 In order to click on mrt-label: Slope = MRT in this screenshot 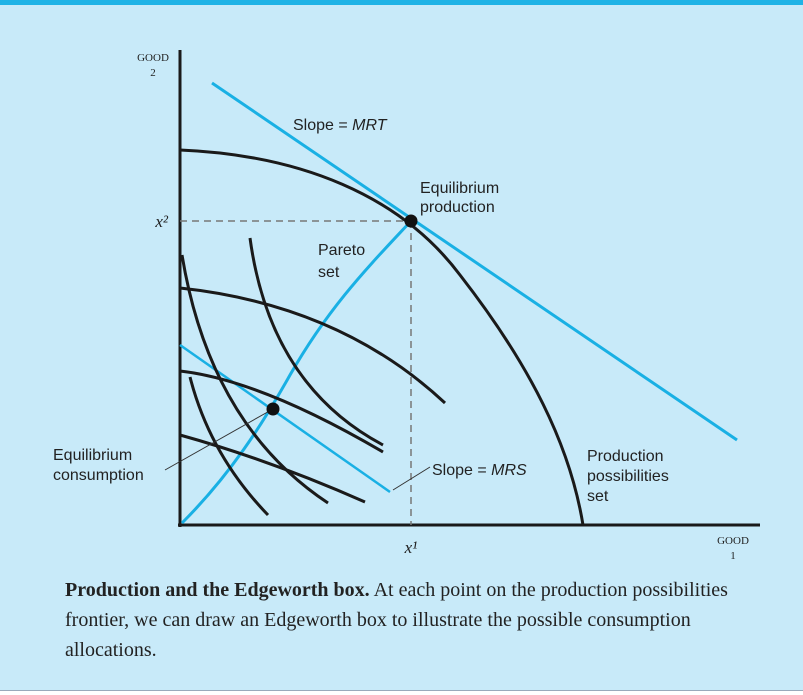, I will do `click(340, 125)`.